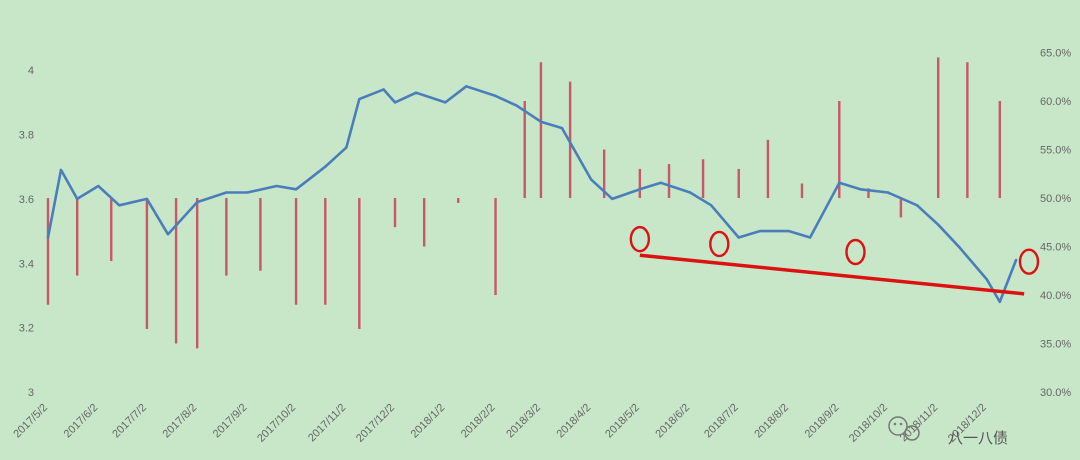  Describe the element at coordinates (1055, 248) in the screenshot. I see `right-tick-label: 45.0%` at that location.